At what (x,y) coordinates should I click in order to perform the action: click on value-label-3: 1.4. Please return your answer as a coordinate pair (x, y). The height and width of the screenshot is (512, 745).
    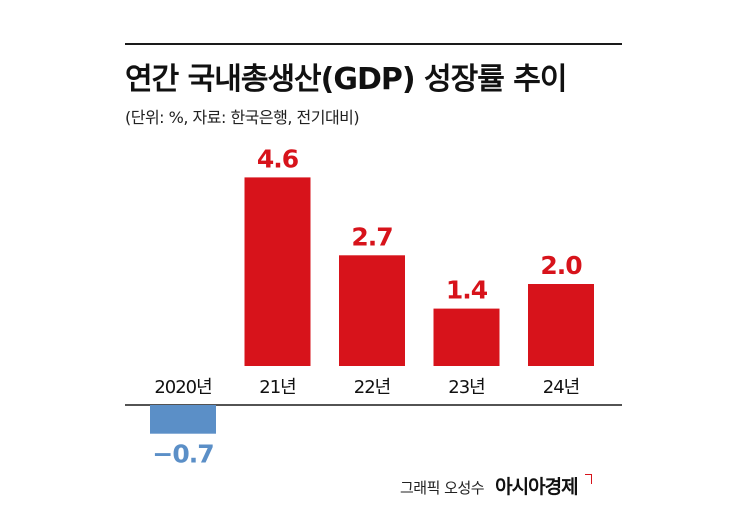
    Looking at the image, I should click on (467, 290).